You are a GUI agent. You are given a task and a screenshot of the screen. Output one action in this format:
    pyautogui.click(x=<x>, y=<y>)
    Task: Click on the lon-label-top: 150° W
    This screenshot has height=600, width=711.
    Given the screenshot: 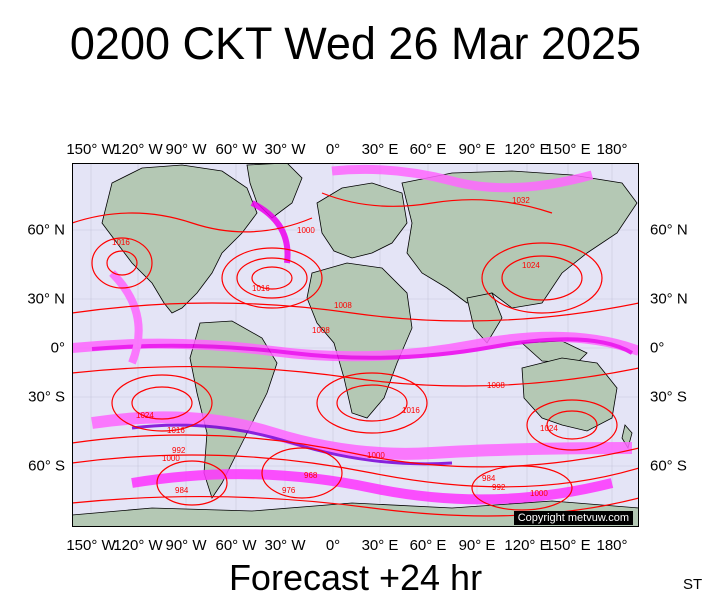 What is the action you would take?
    pyautogui.click(x=91, y=149)
    